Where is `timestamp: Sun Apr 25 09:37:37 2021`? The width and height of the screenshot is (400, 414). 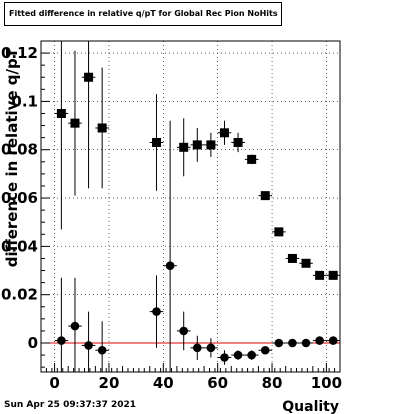
timestamp: Sun Apr 25 09:37:37 2021 is located at coordinates (70, 405).